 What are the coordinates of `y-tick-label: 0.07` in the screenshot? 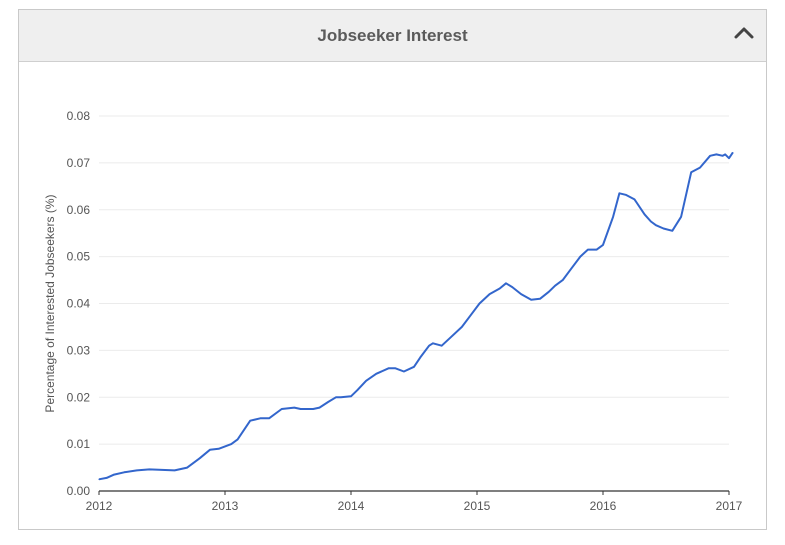 It's located at (79, 163).